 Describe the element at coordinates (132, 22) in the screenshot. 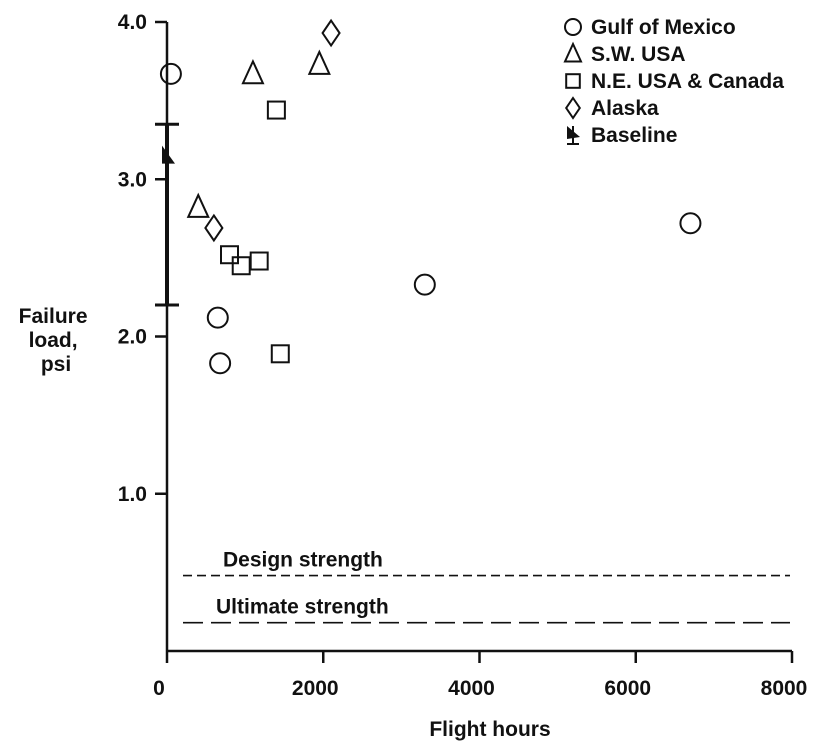

I see `y-tick-label: 4.0` at that location.